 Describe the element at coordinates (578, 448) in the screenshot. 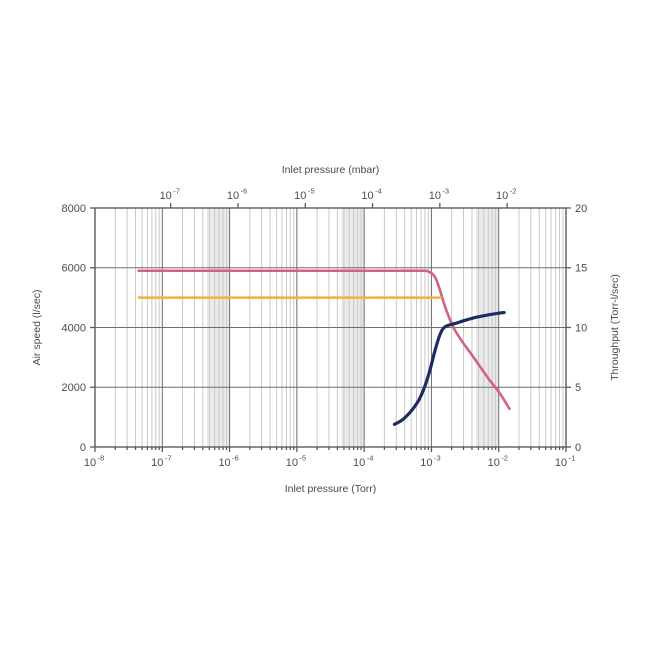

I see `right-tick-label: 0` at that location.